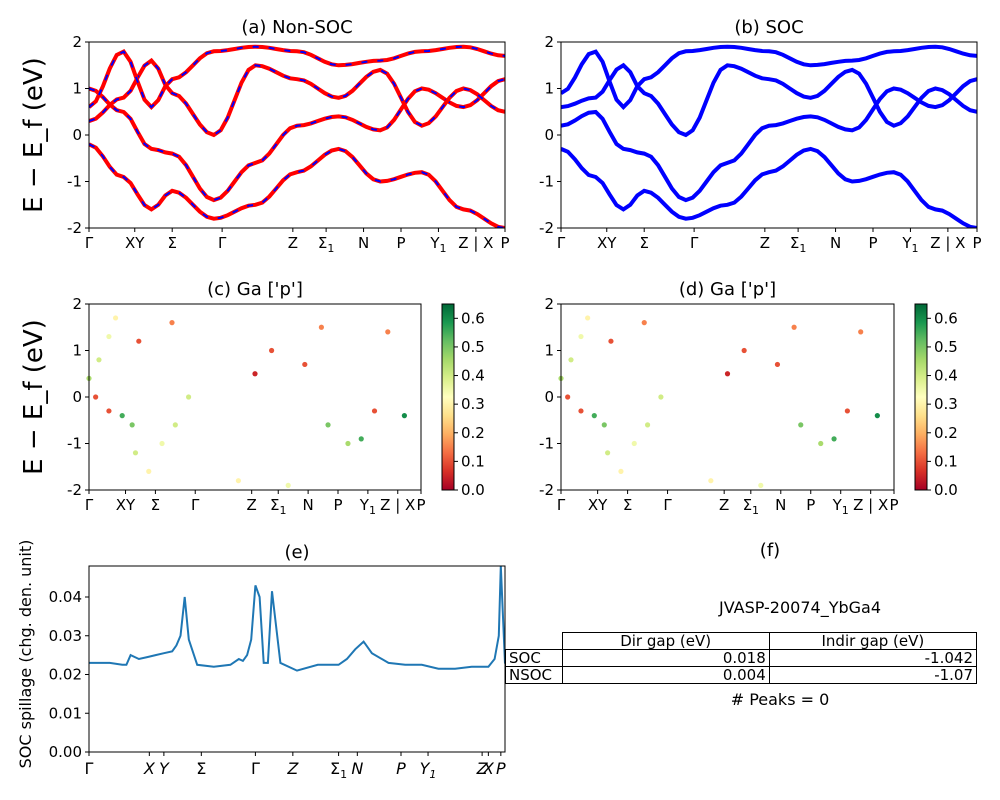  What do you see at coordinates (297, 185) in the screenshot?
I see `band-line-dash` at bounding box center [297, 185].